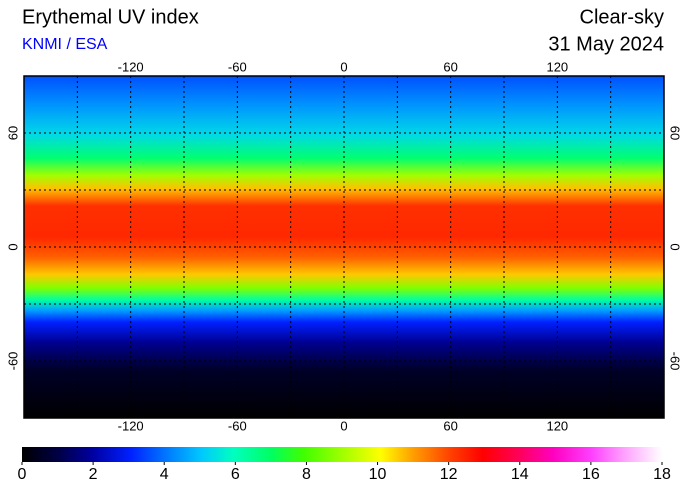  What do you see at coordinates (110, 17) in the screenshot?
I see `title: Erythemal UV index` at bounding box center [110, 17].